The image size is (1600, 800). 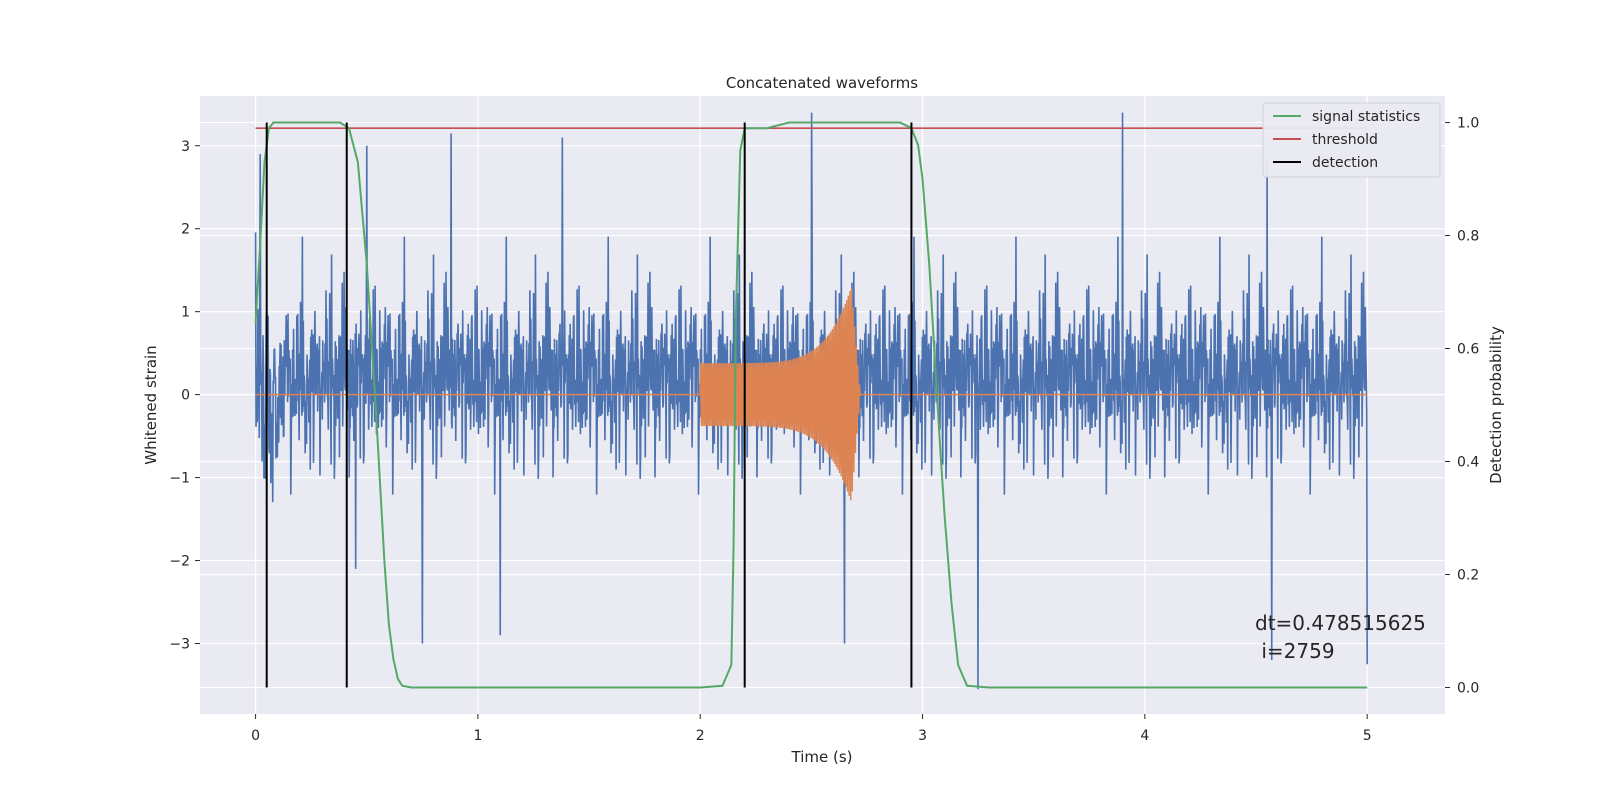 I want to click on x-tick-label: 4, so click(x=1144, y=736).